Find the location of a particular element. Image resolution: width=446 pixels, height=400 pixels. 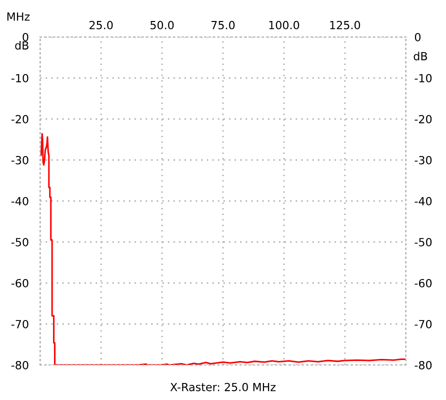

y-tick-label: -10 is located at coordinates (19, 78).